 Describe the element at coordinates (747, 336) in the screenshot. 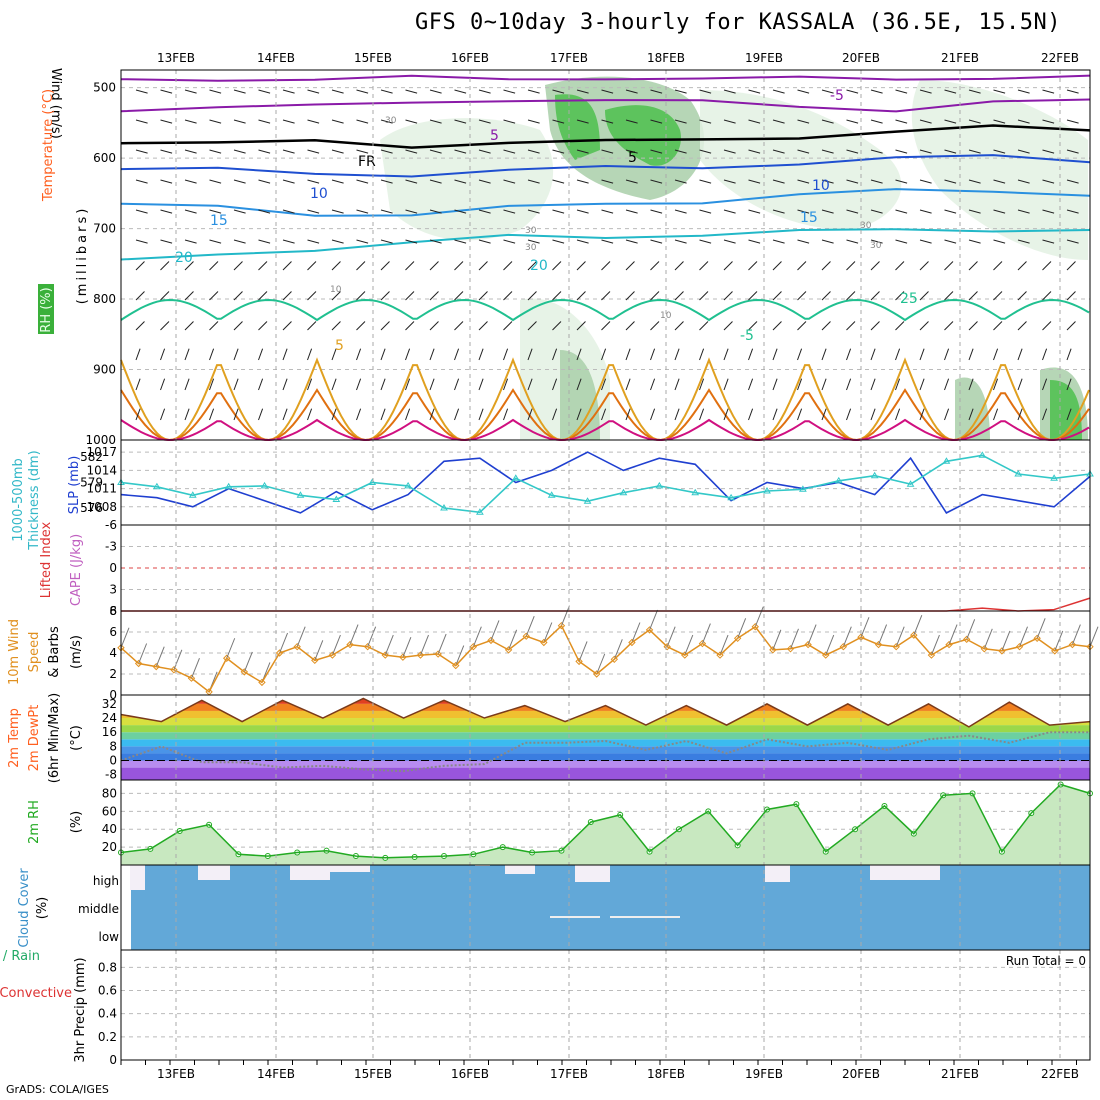

I see `isotherm-label: -5` at that location.